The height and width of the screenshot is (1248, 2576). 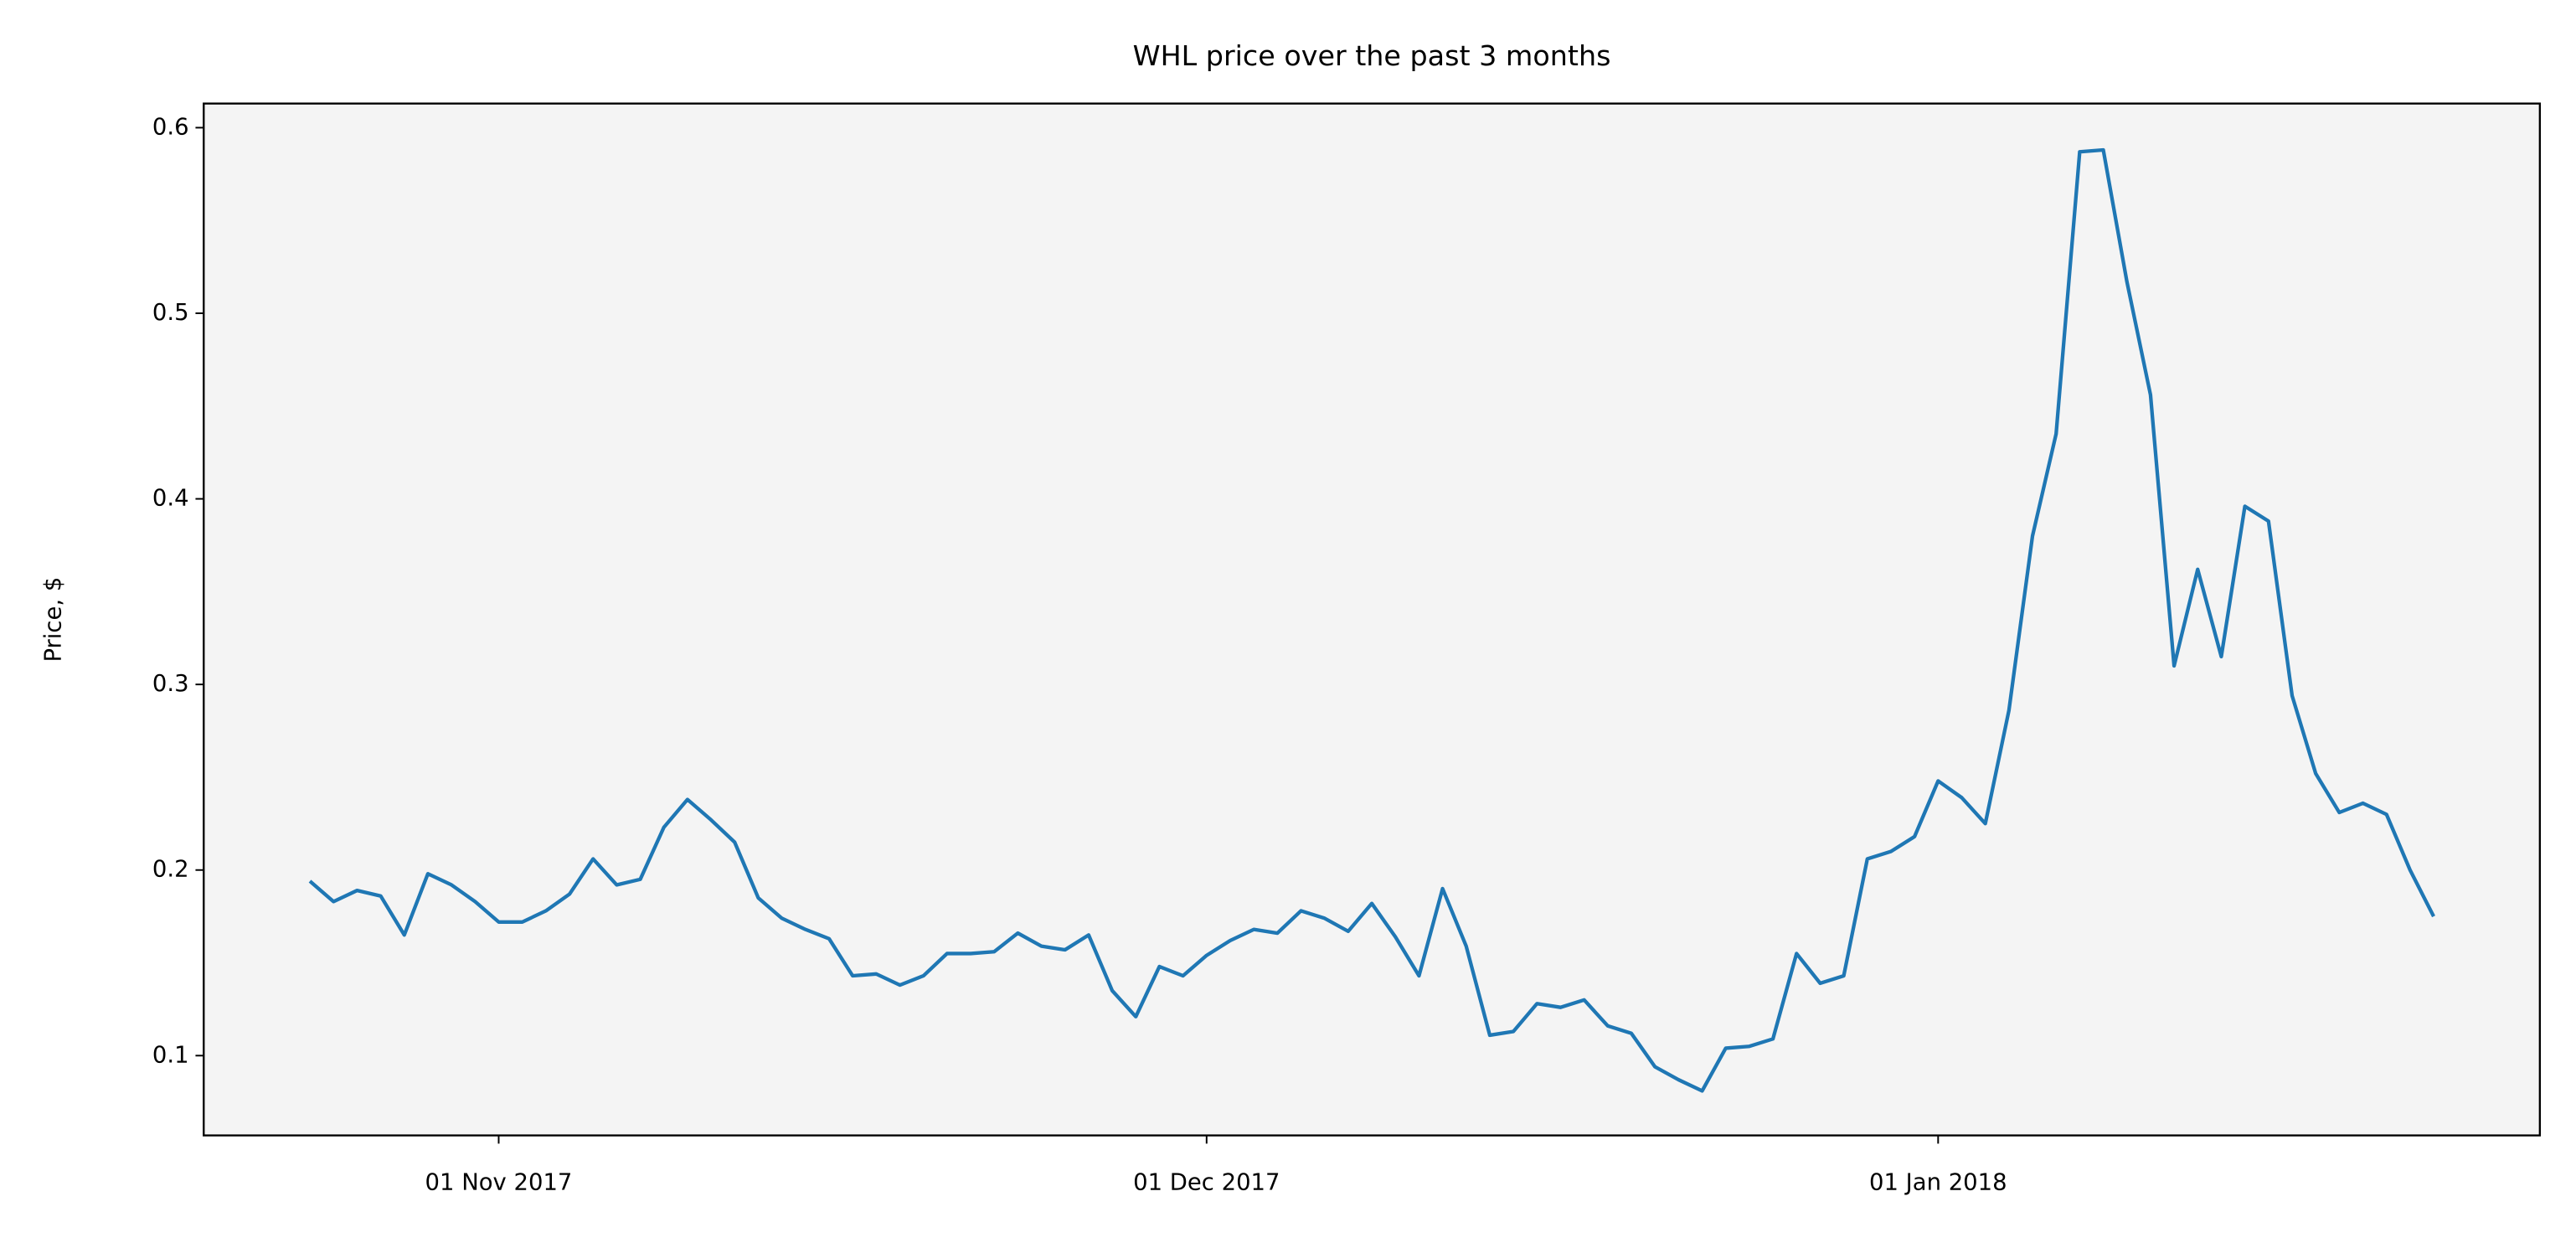 I want to click on y-tick-label: 0.1, so click(x=170, y=1055).